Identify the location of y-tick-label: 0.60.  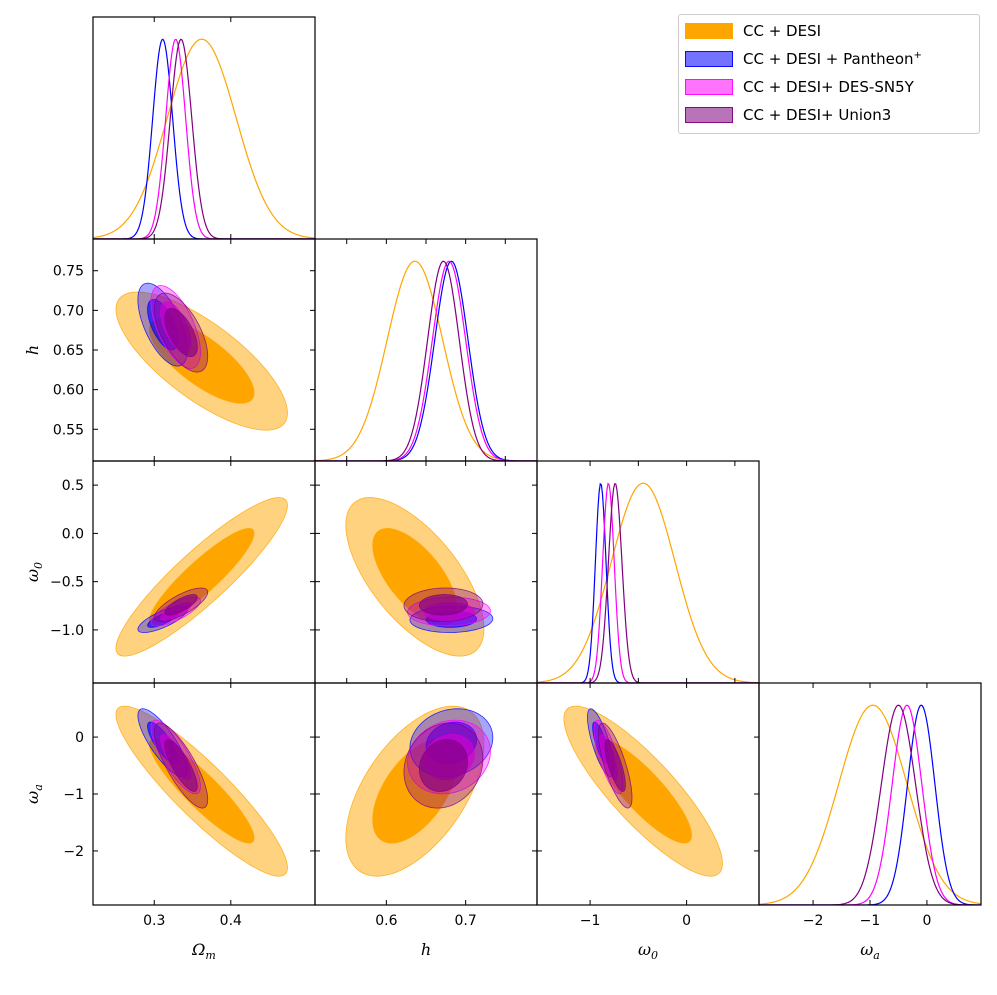
(68, 391).